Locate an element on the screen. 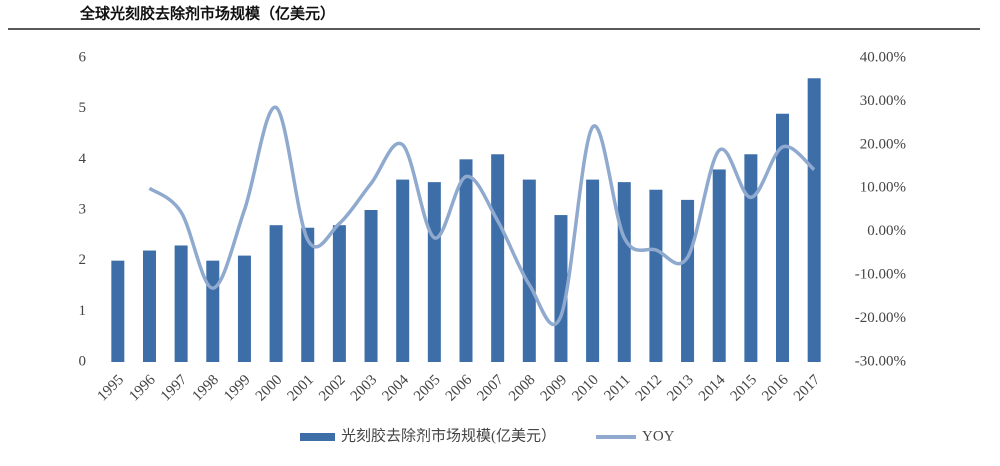 Image resolution: width=1000 pixels, height=466 pixels. x-tick-label: 2015 is located at coordinates (744, 388).